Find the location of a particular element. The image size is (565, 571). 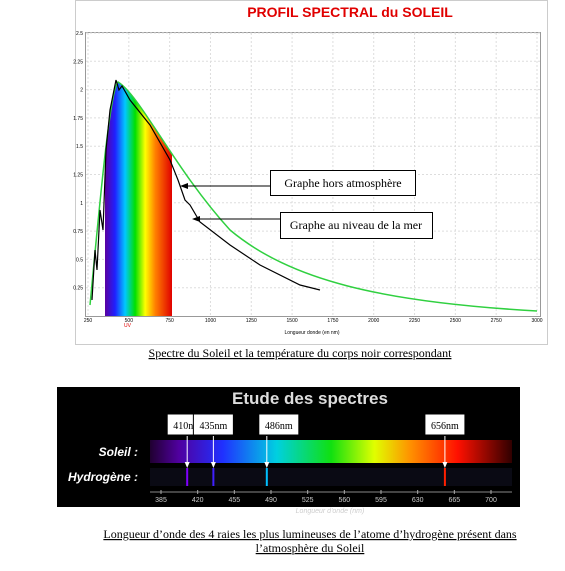

hydrogen-spectrum is located at coordinates (331, 477).